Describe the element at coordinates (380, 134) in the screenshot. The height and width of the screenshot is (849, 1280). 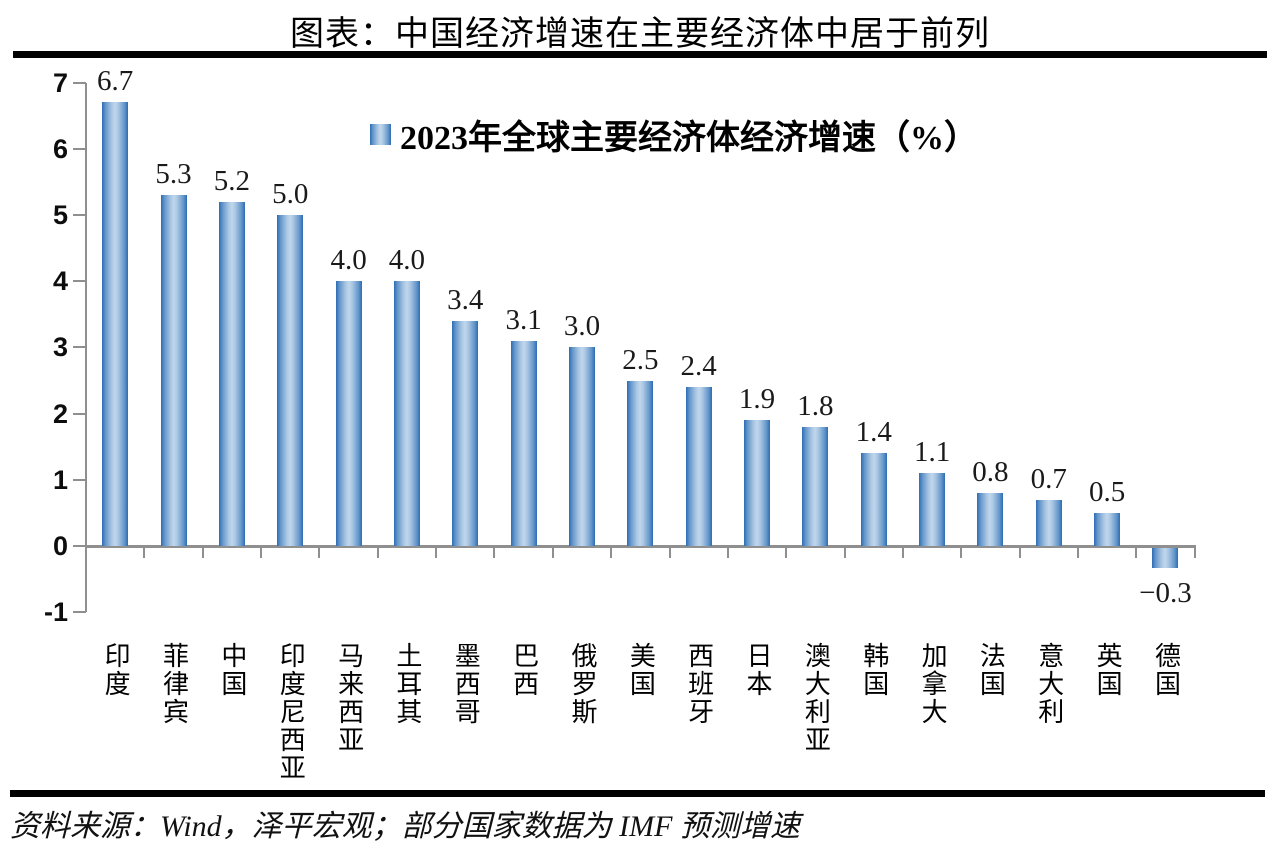
I see `legend-swatch-icon` at that location.